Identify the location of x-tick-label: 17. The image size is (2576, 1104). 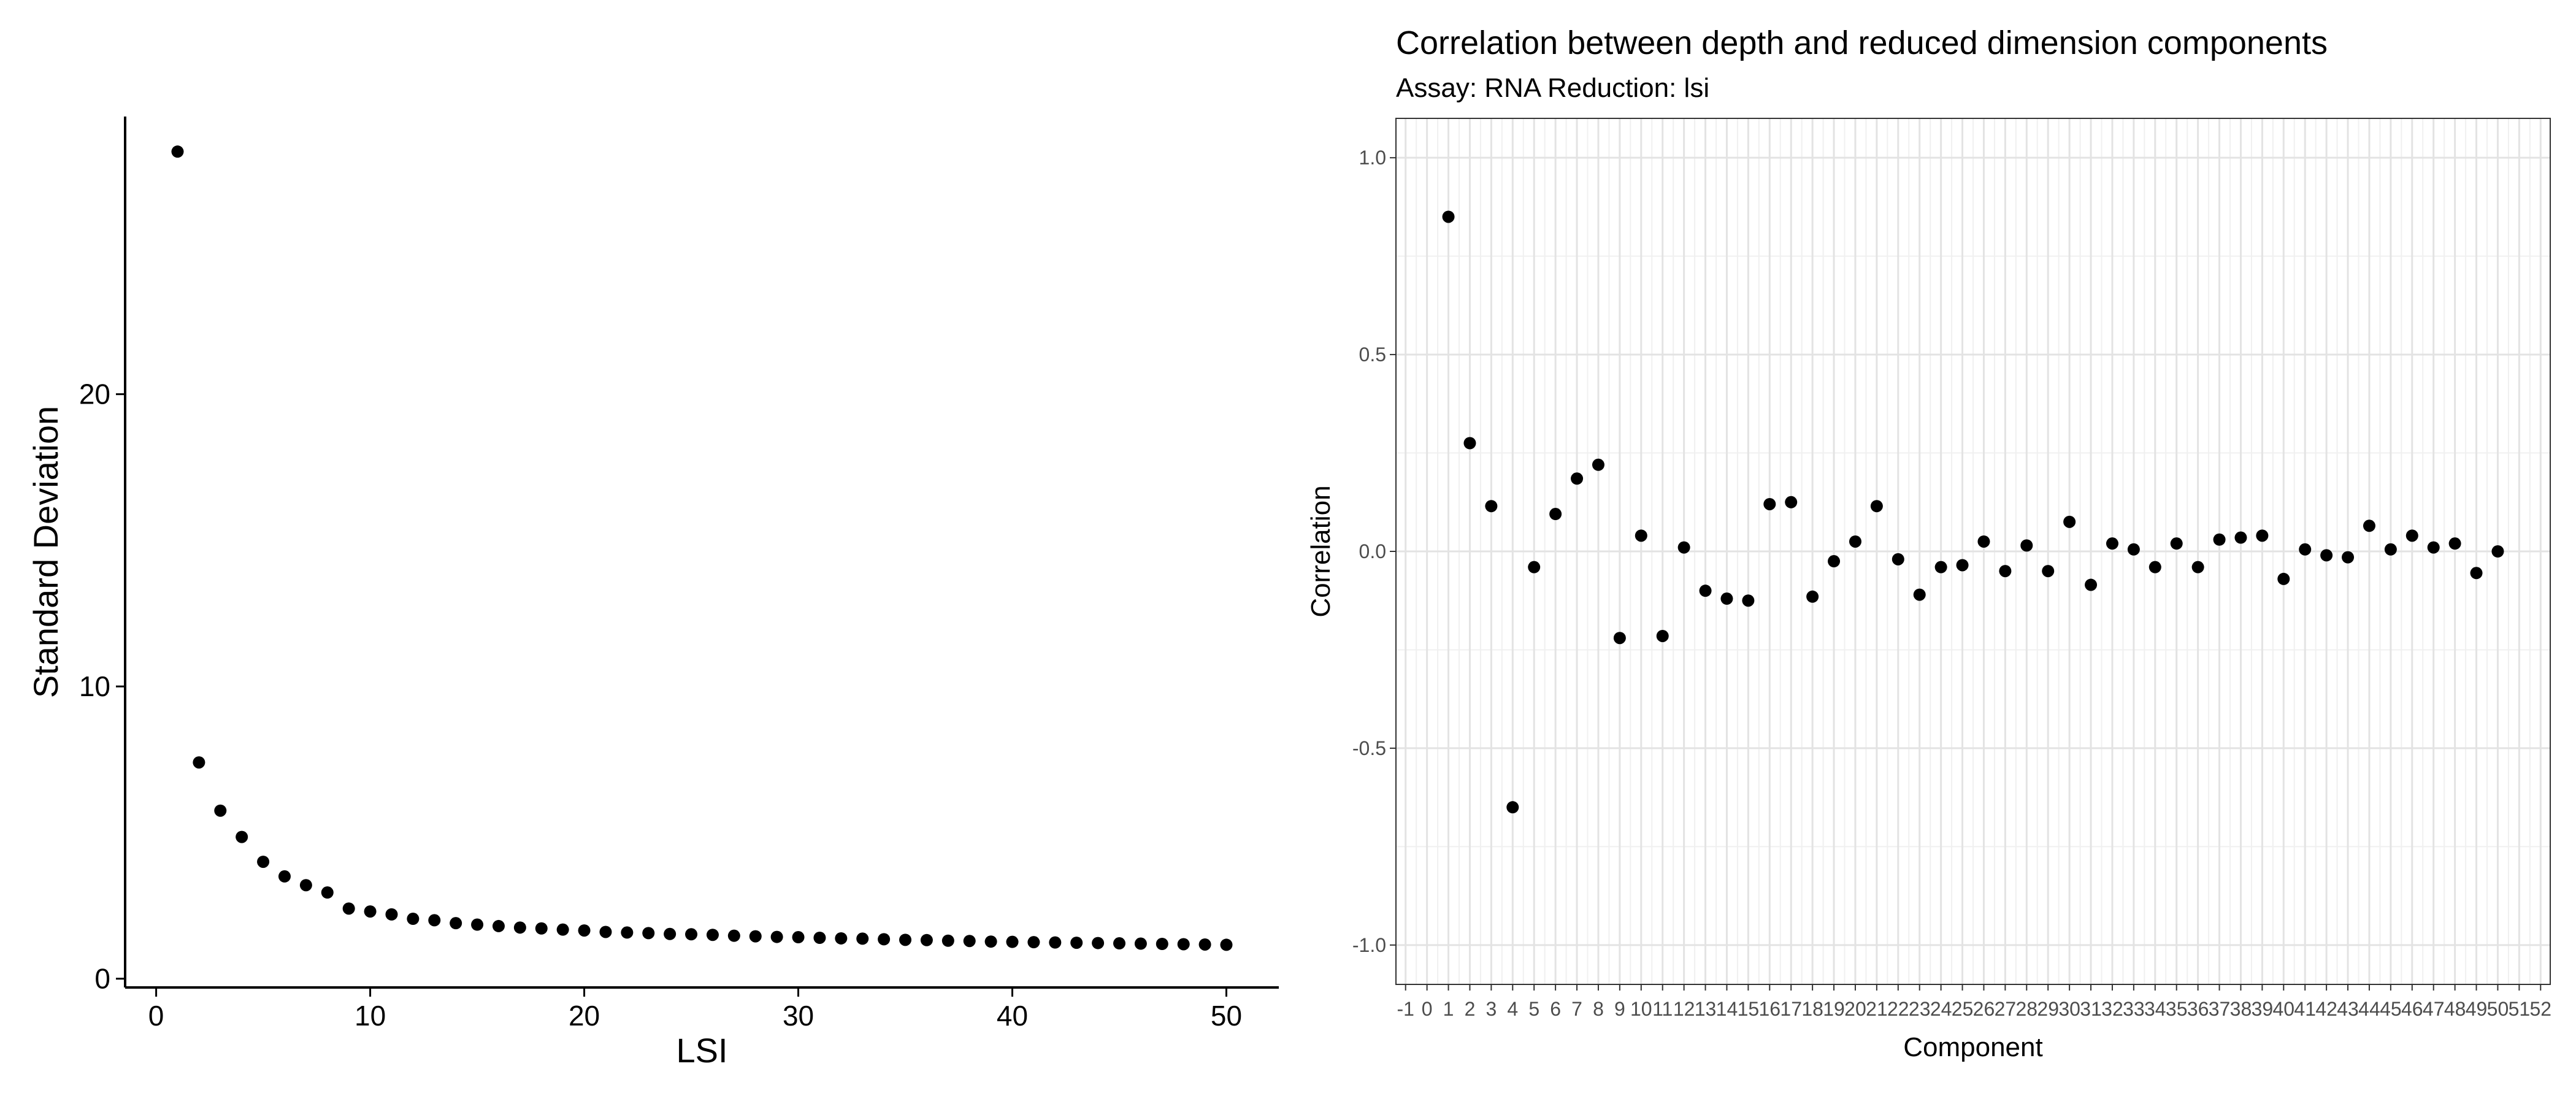
(1791, 1009).